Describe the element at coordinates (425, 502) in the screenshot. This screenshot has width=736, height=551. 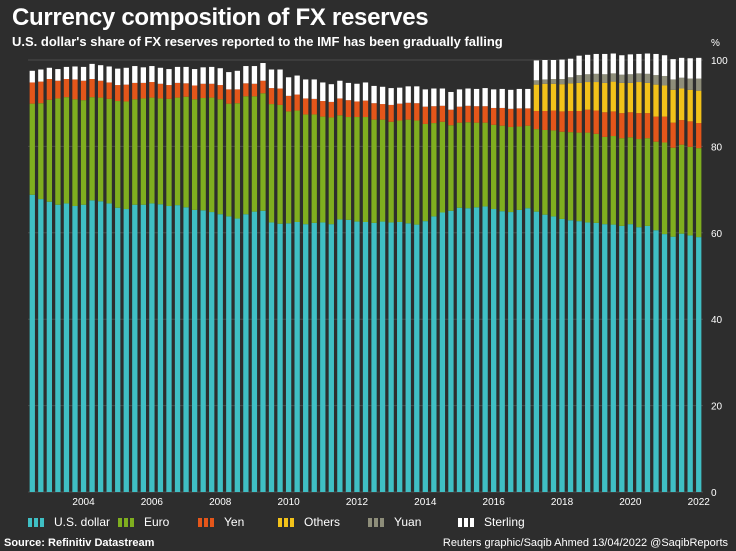
I see `x-tick-label-2014: 2014` at that location.